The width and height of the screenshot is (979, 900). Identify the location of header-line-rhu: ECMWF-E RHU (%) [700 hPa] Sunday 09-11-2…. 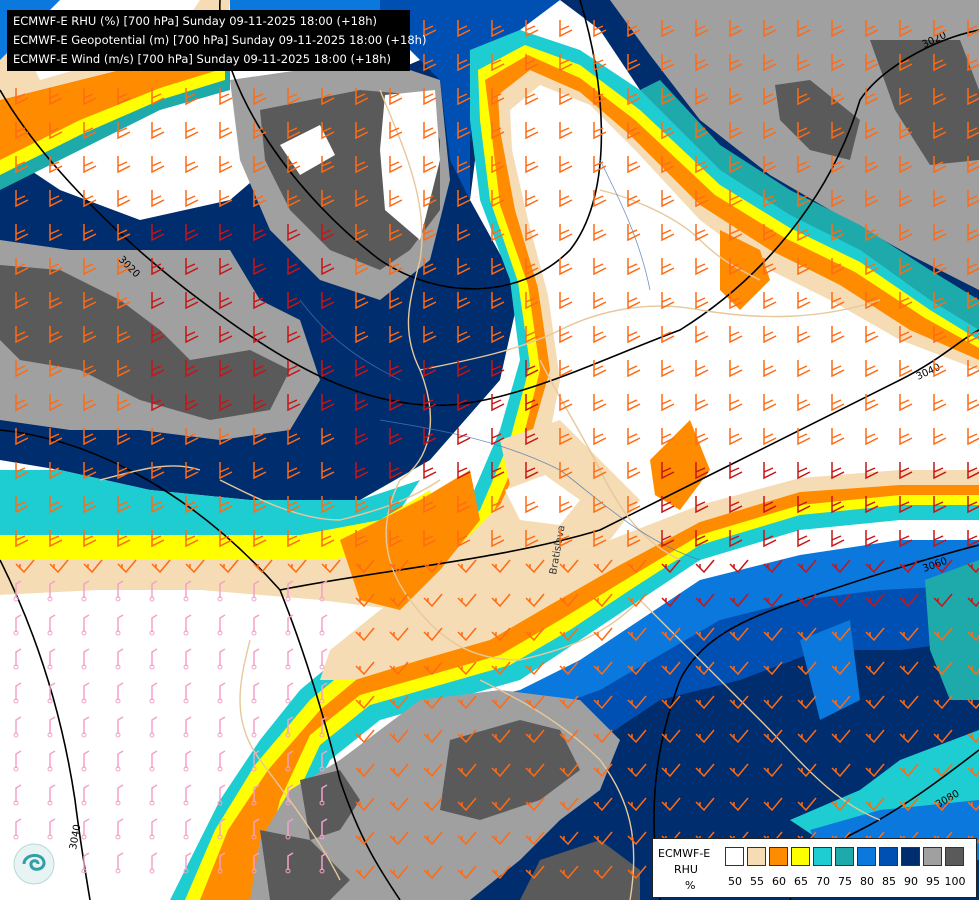
(195, 21).